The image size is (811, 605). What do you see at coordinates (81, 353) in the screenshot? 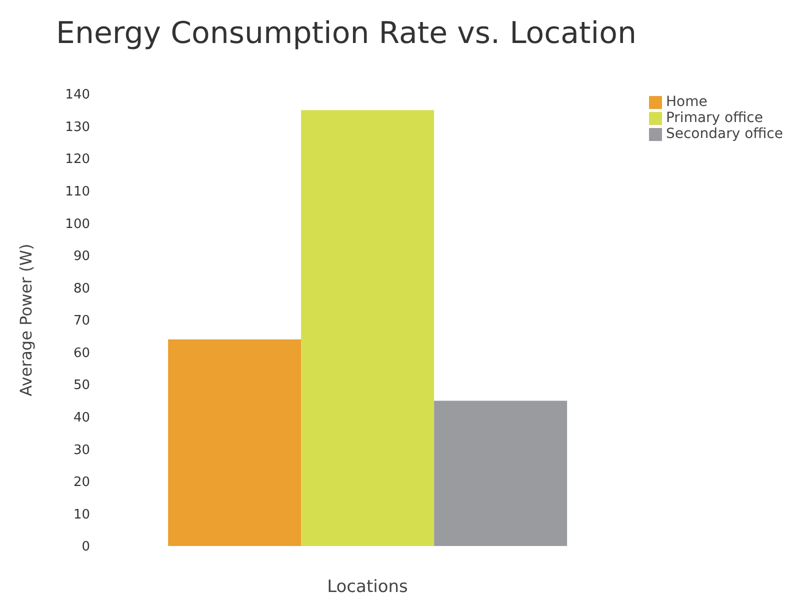
I see `y-tick-label: 60` at bounding box center [81, 353].